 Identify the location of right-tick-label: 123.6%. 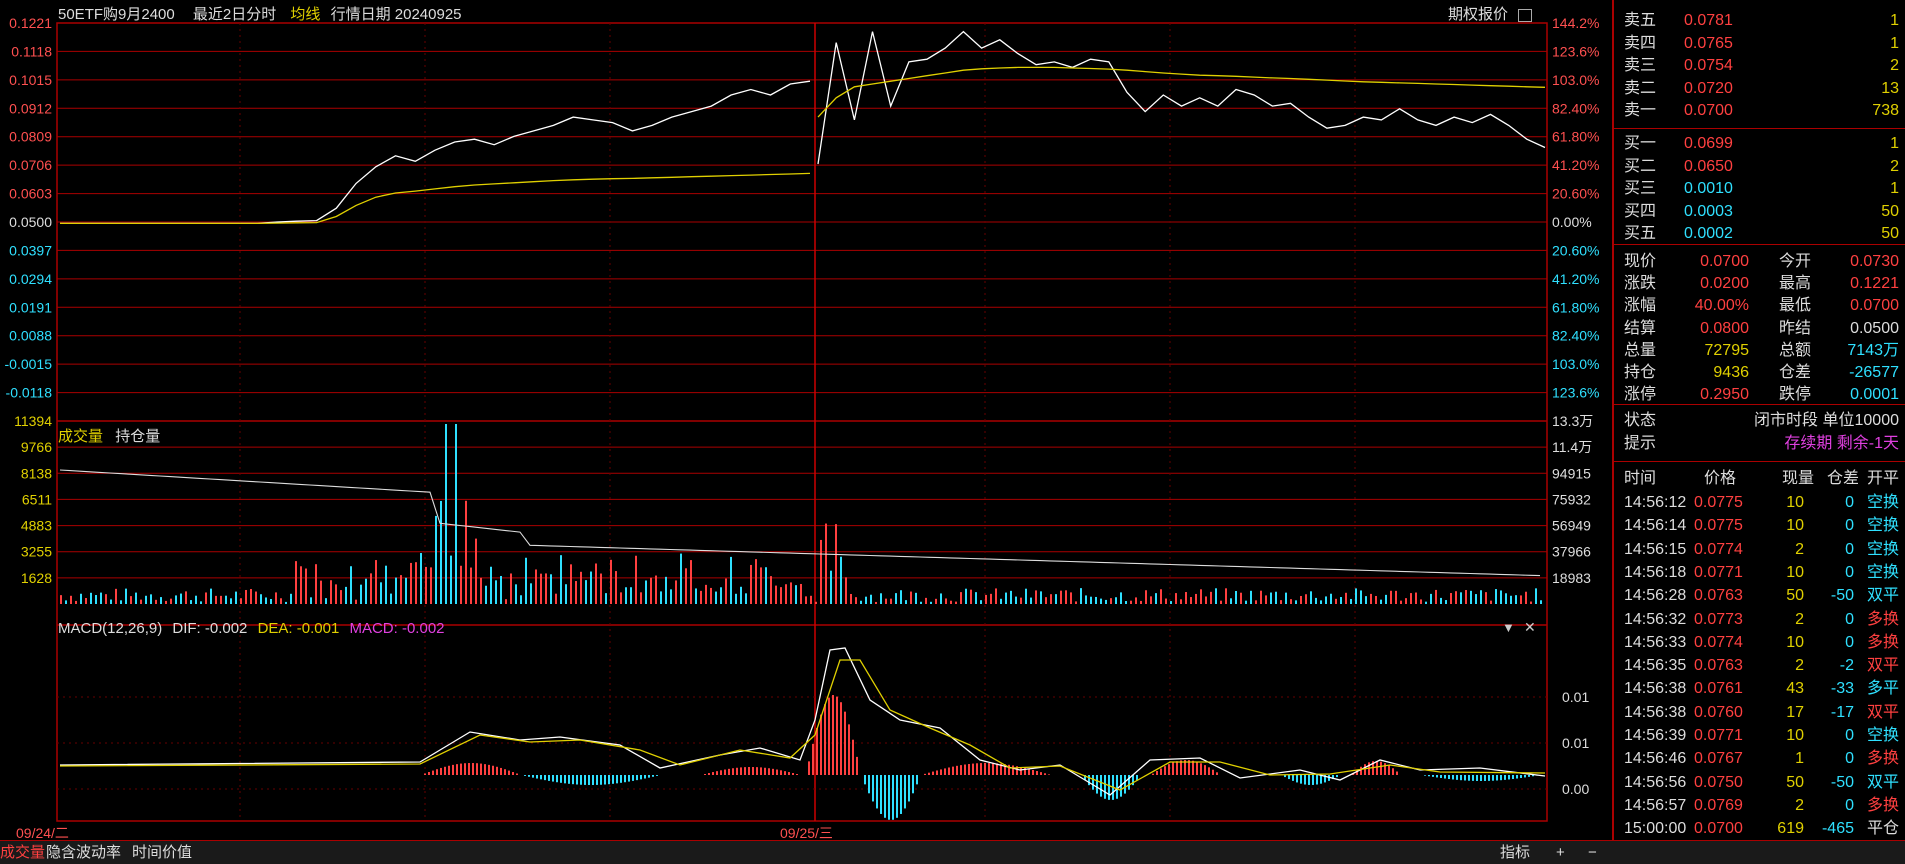
(1575, 393).